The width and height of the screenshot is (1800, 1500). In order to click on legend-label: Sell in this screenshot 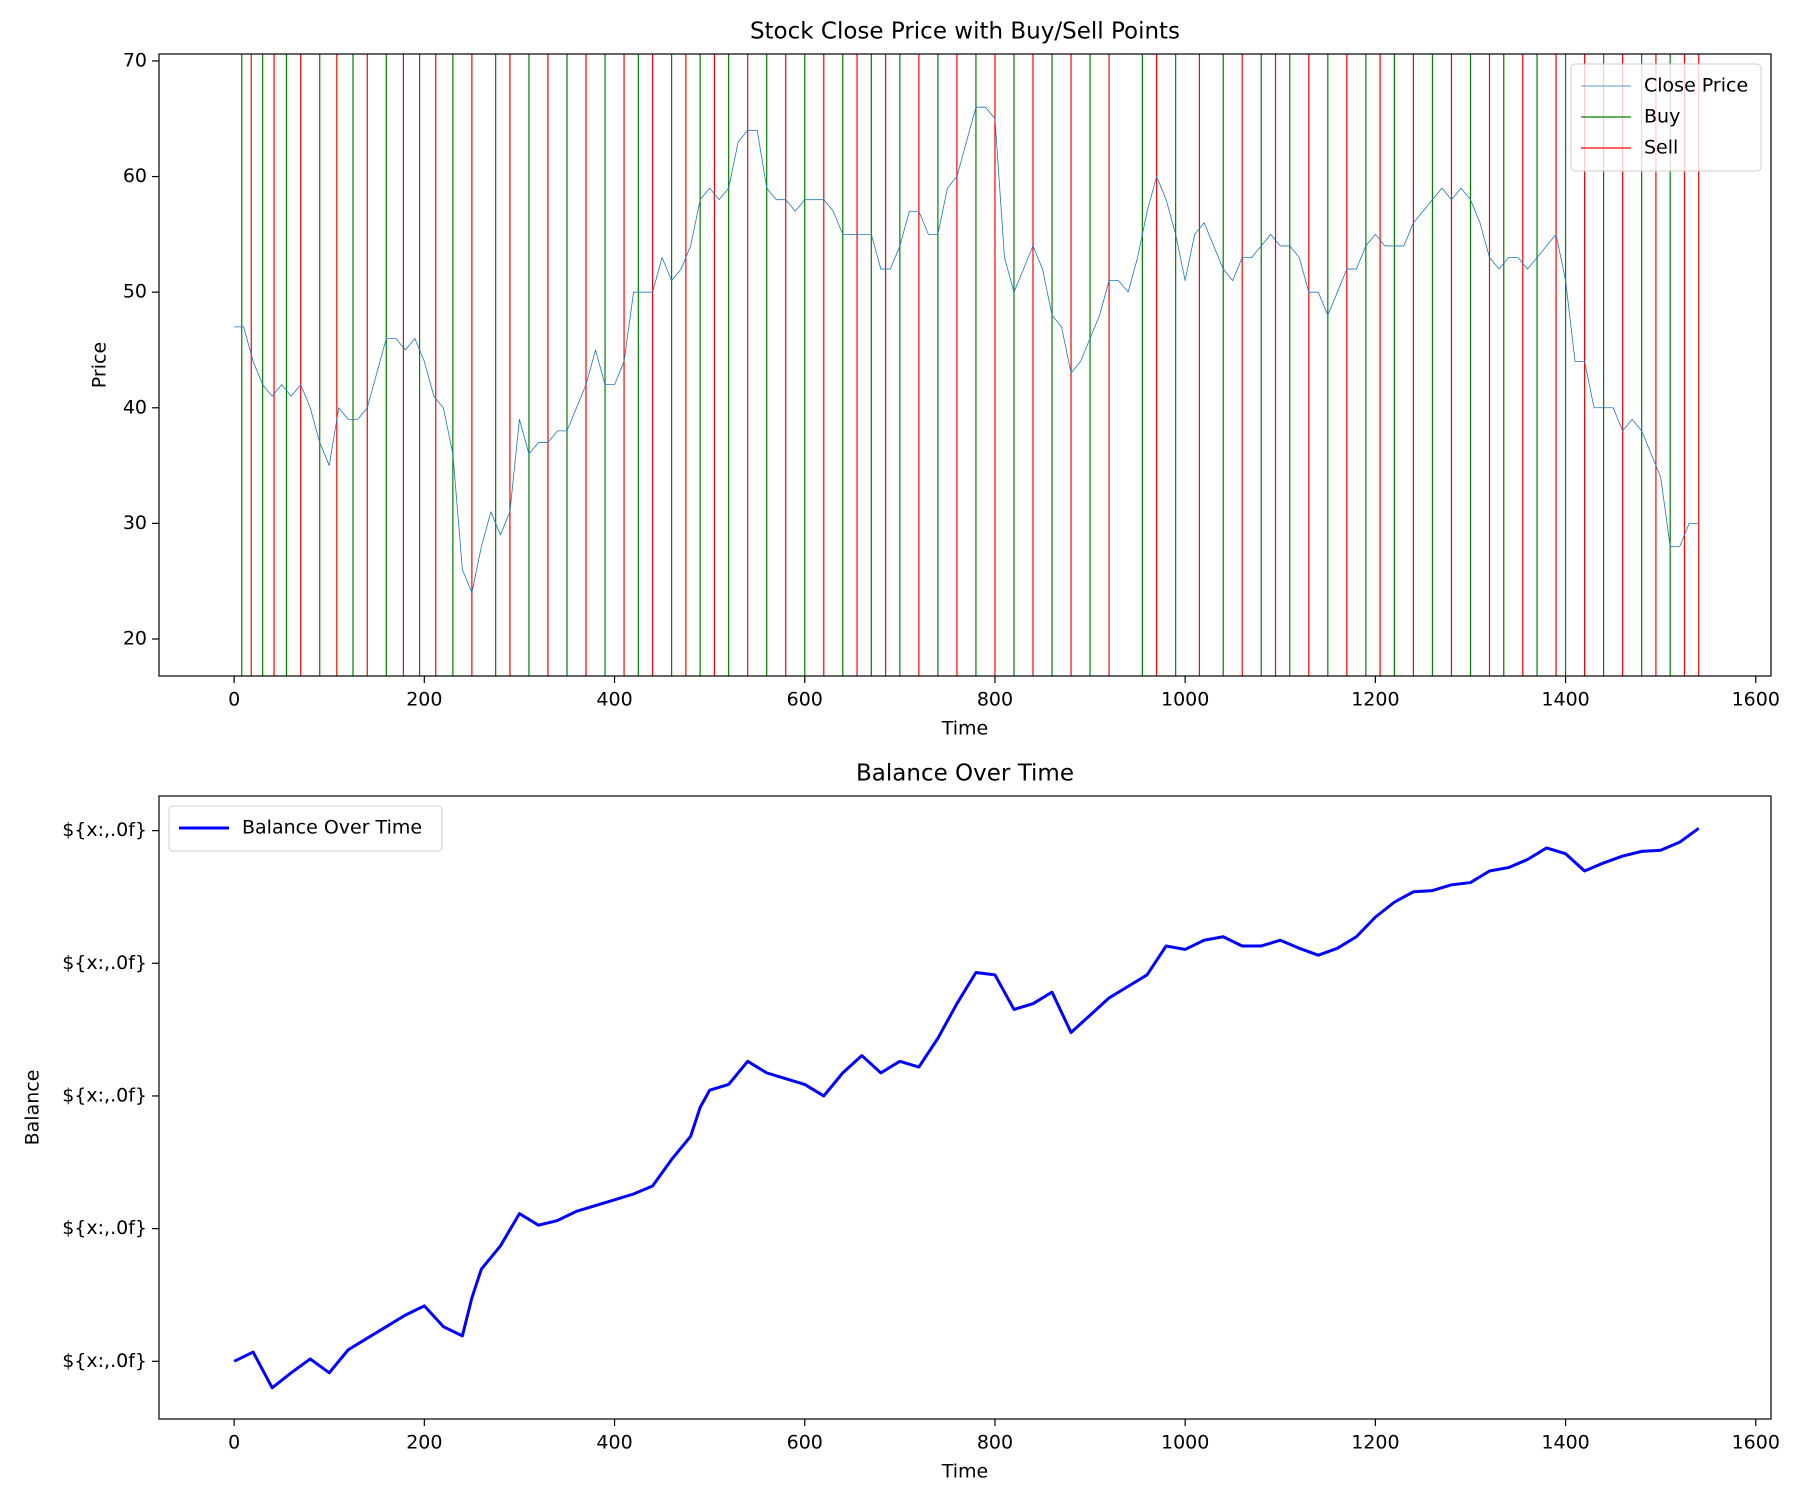, I will do `click(1661, 148)`.